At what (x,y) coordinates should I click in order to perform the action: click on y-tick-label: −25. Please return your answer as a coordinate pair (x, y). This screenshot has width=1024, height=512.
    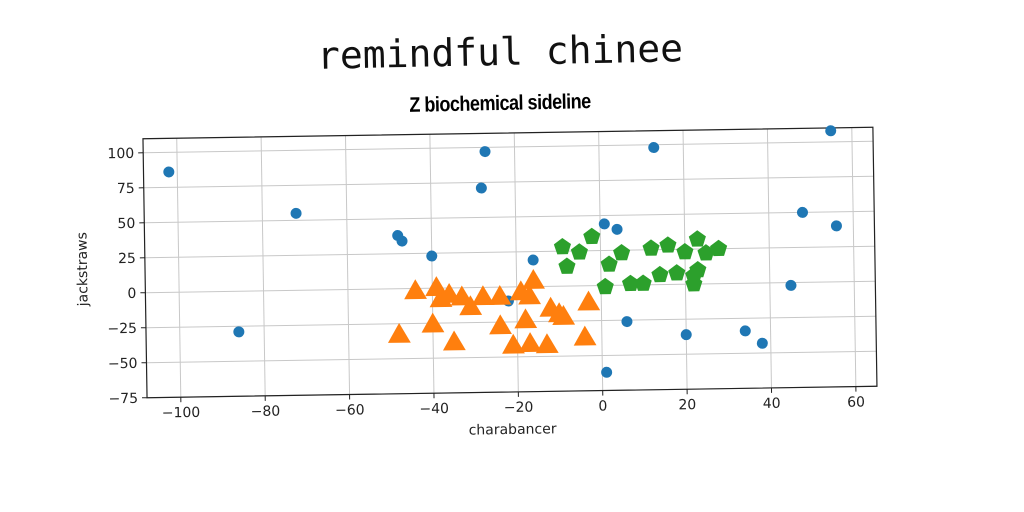
    Looking at the image, I should click on (122, 329).